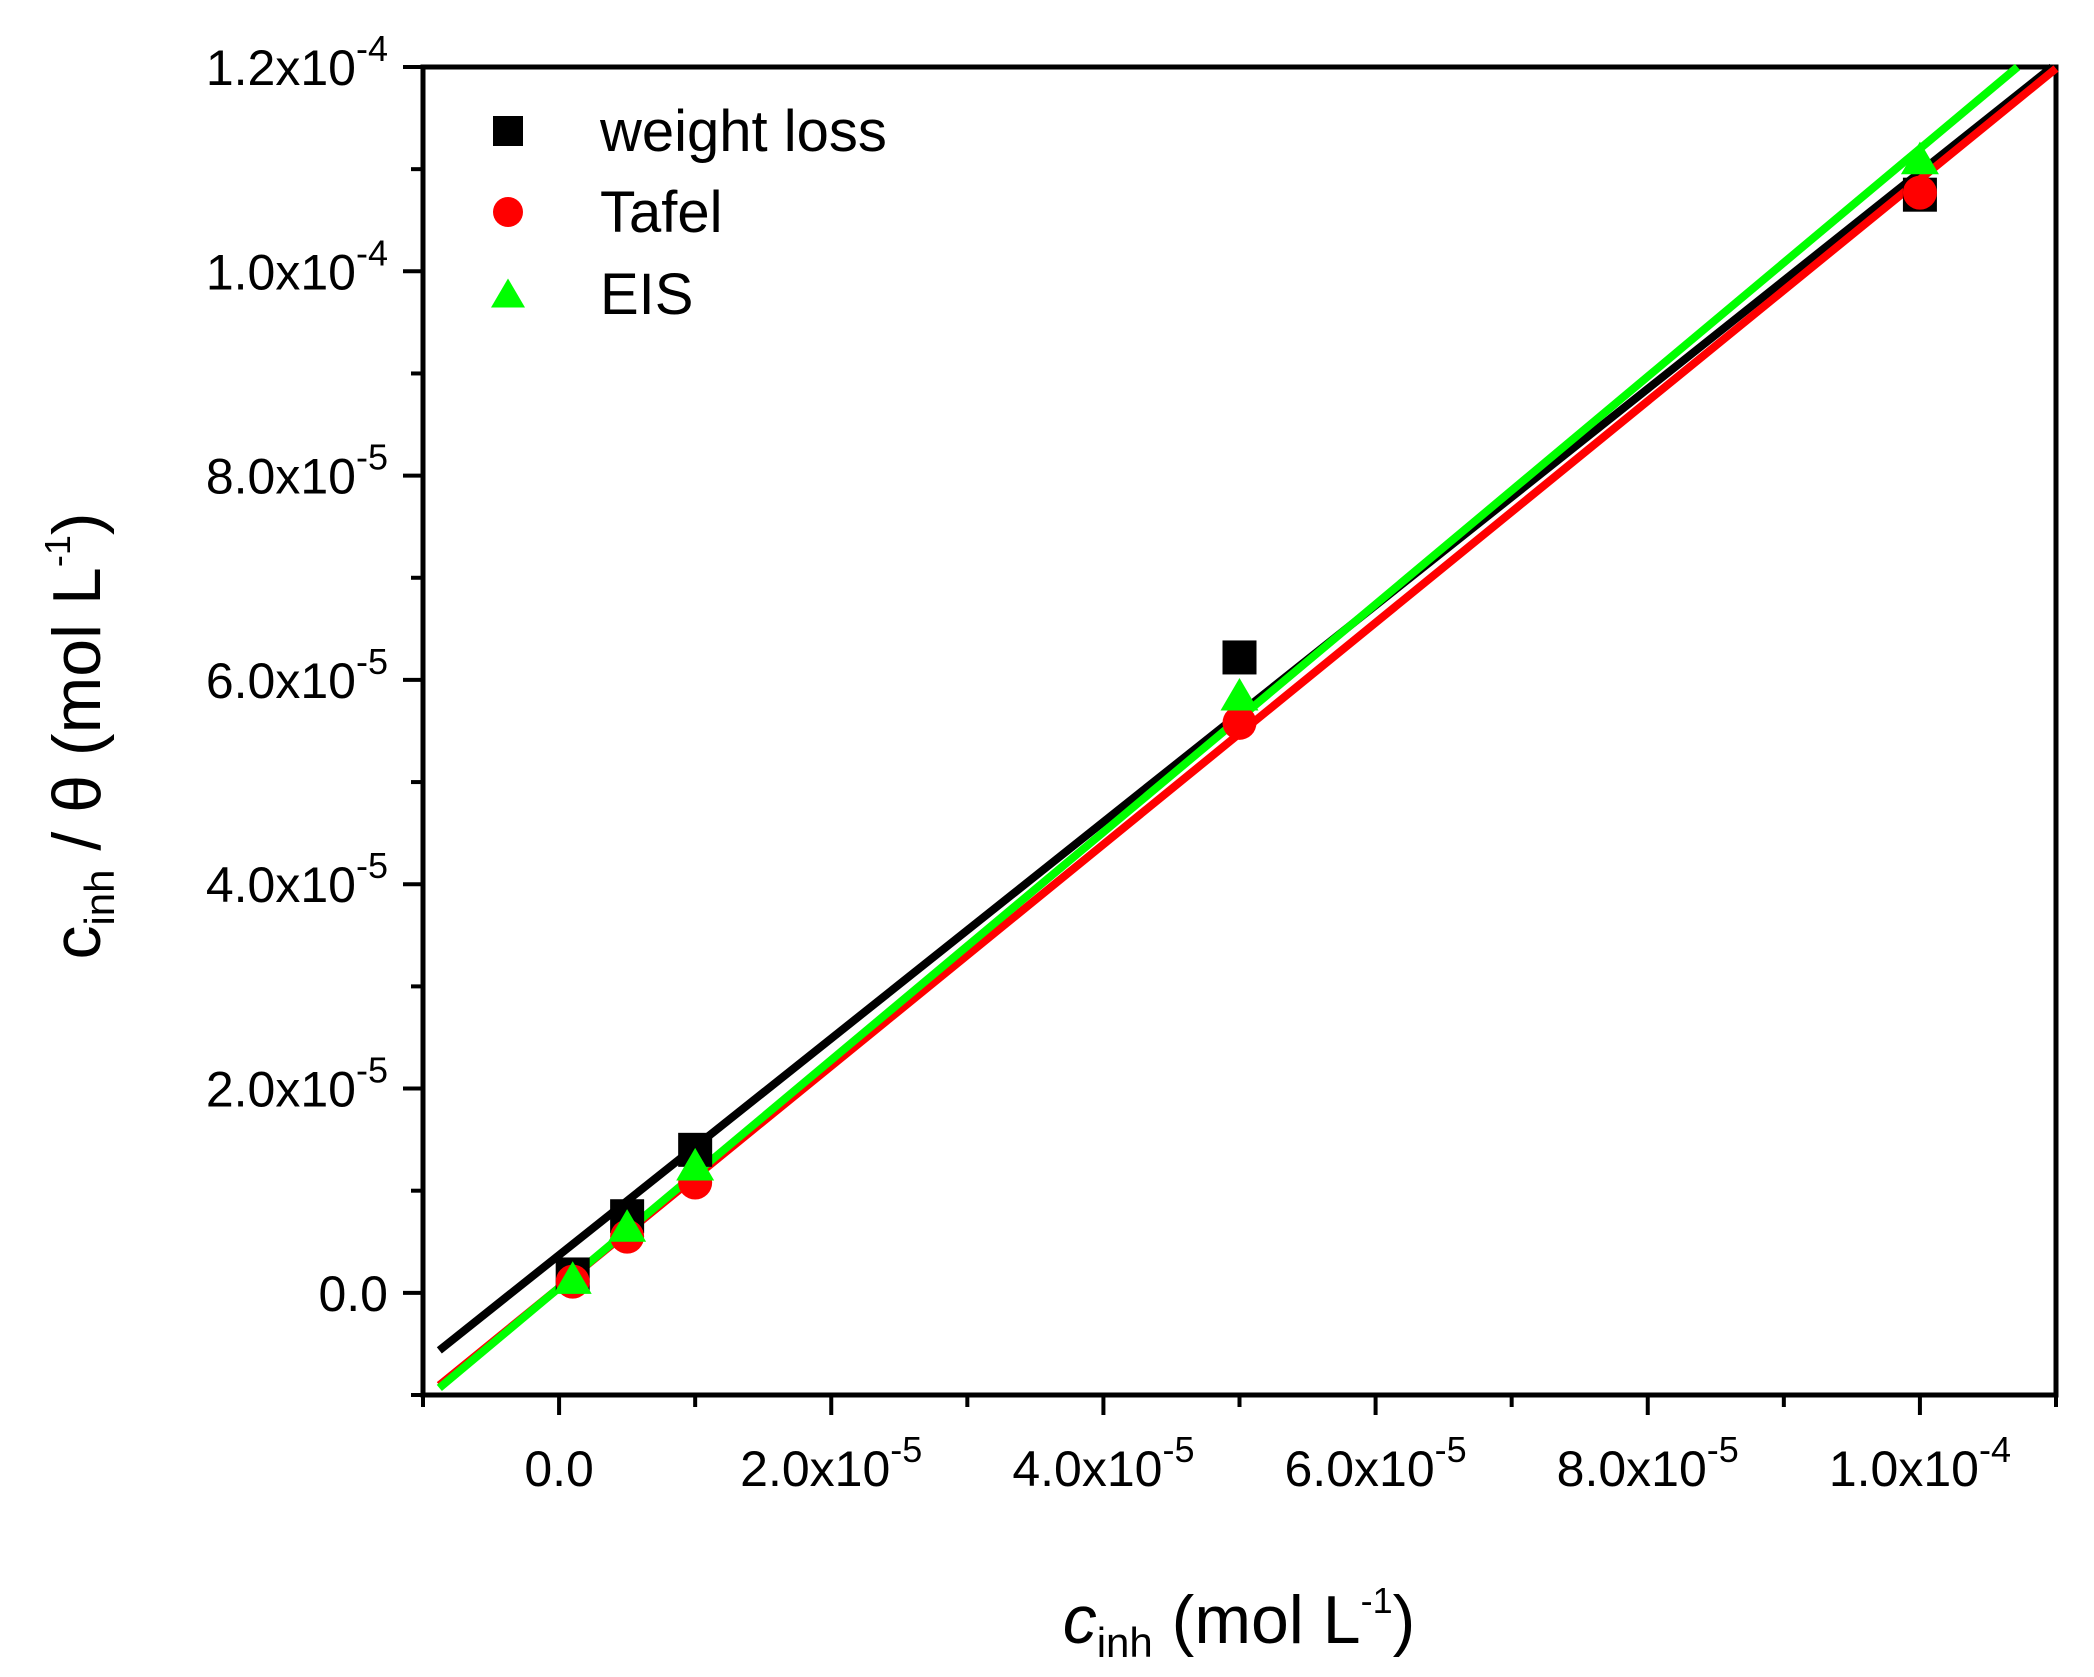 The width and height of the screenshot is (2094, 1677). What do you see at coordinates (297, 62) in the screenshot?
I see `y-tick-label: 1.2x10⁻⁴` at bounding box center [297, 62].